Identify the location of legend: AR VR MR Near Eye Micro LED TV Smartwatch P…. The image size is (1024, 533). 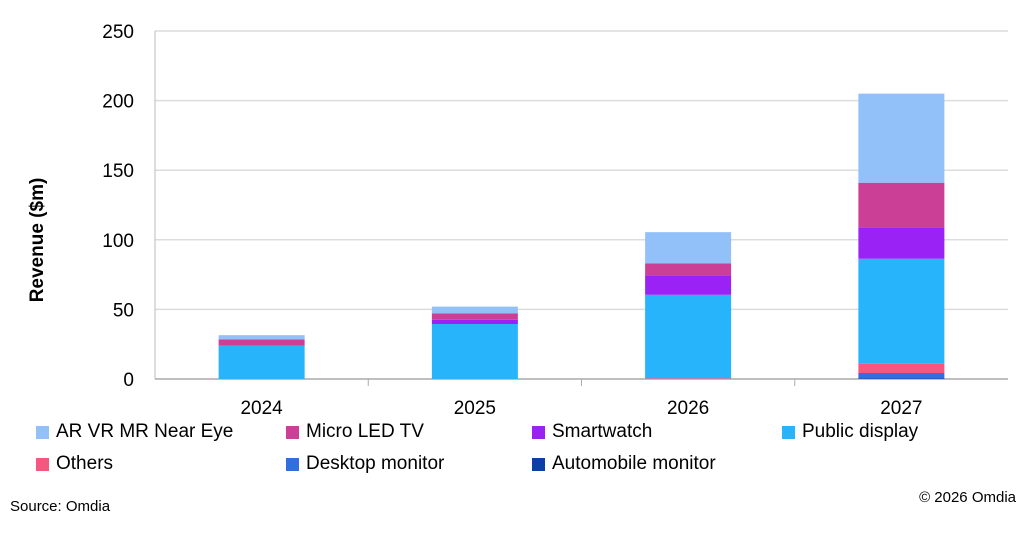
(526, 448).